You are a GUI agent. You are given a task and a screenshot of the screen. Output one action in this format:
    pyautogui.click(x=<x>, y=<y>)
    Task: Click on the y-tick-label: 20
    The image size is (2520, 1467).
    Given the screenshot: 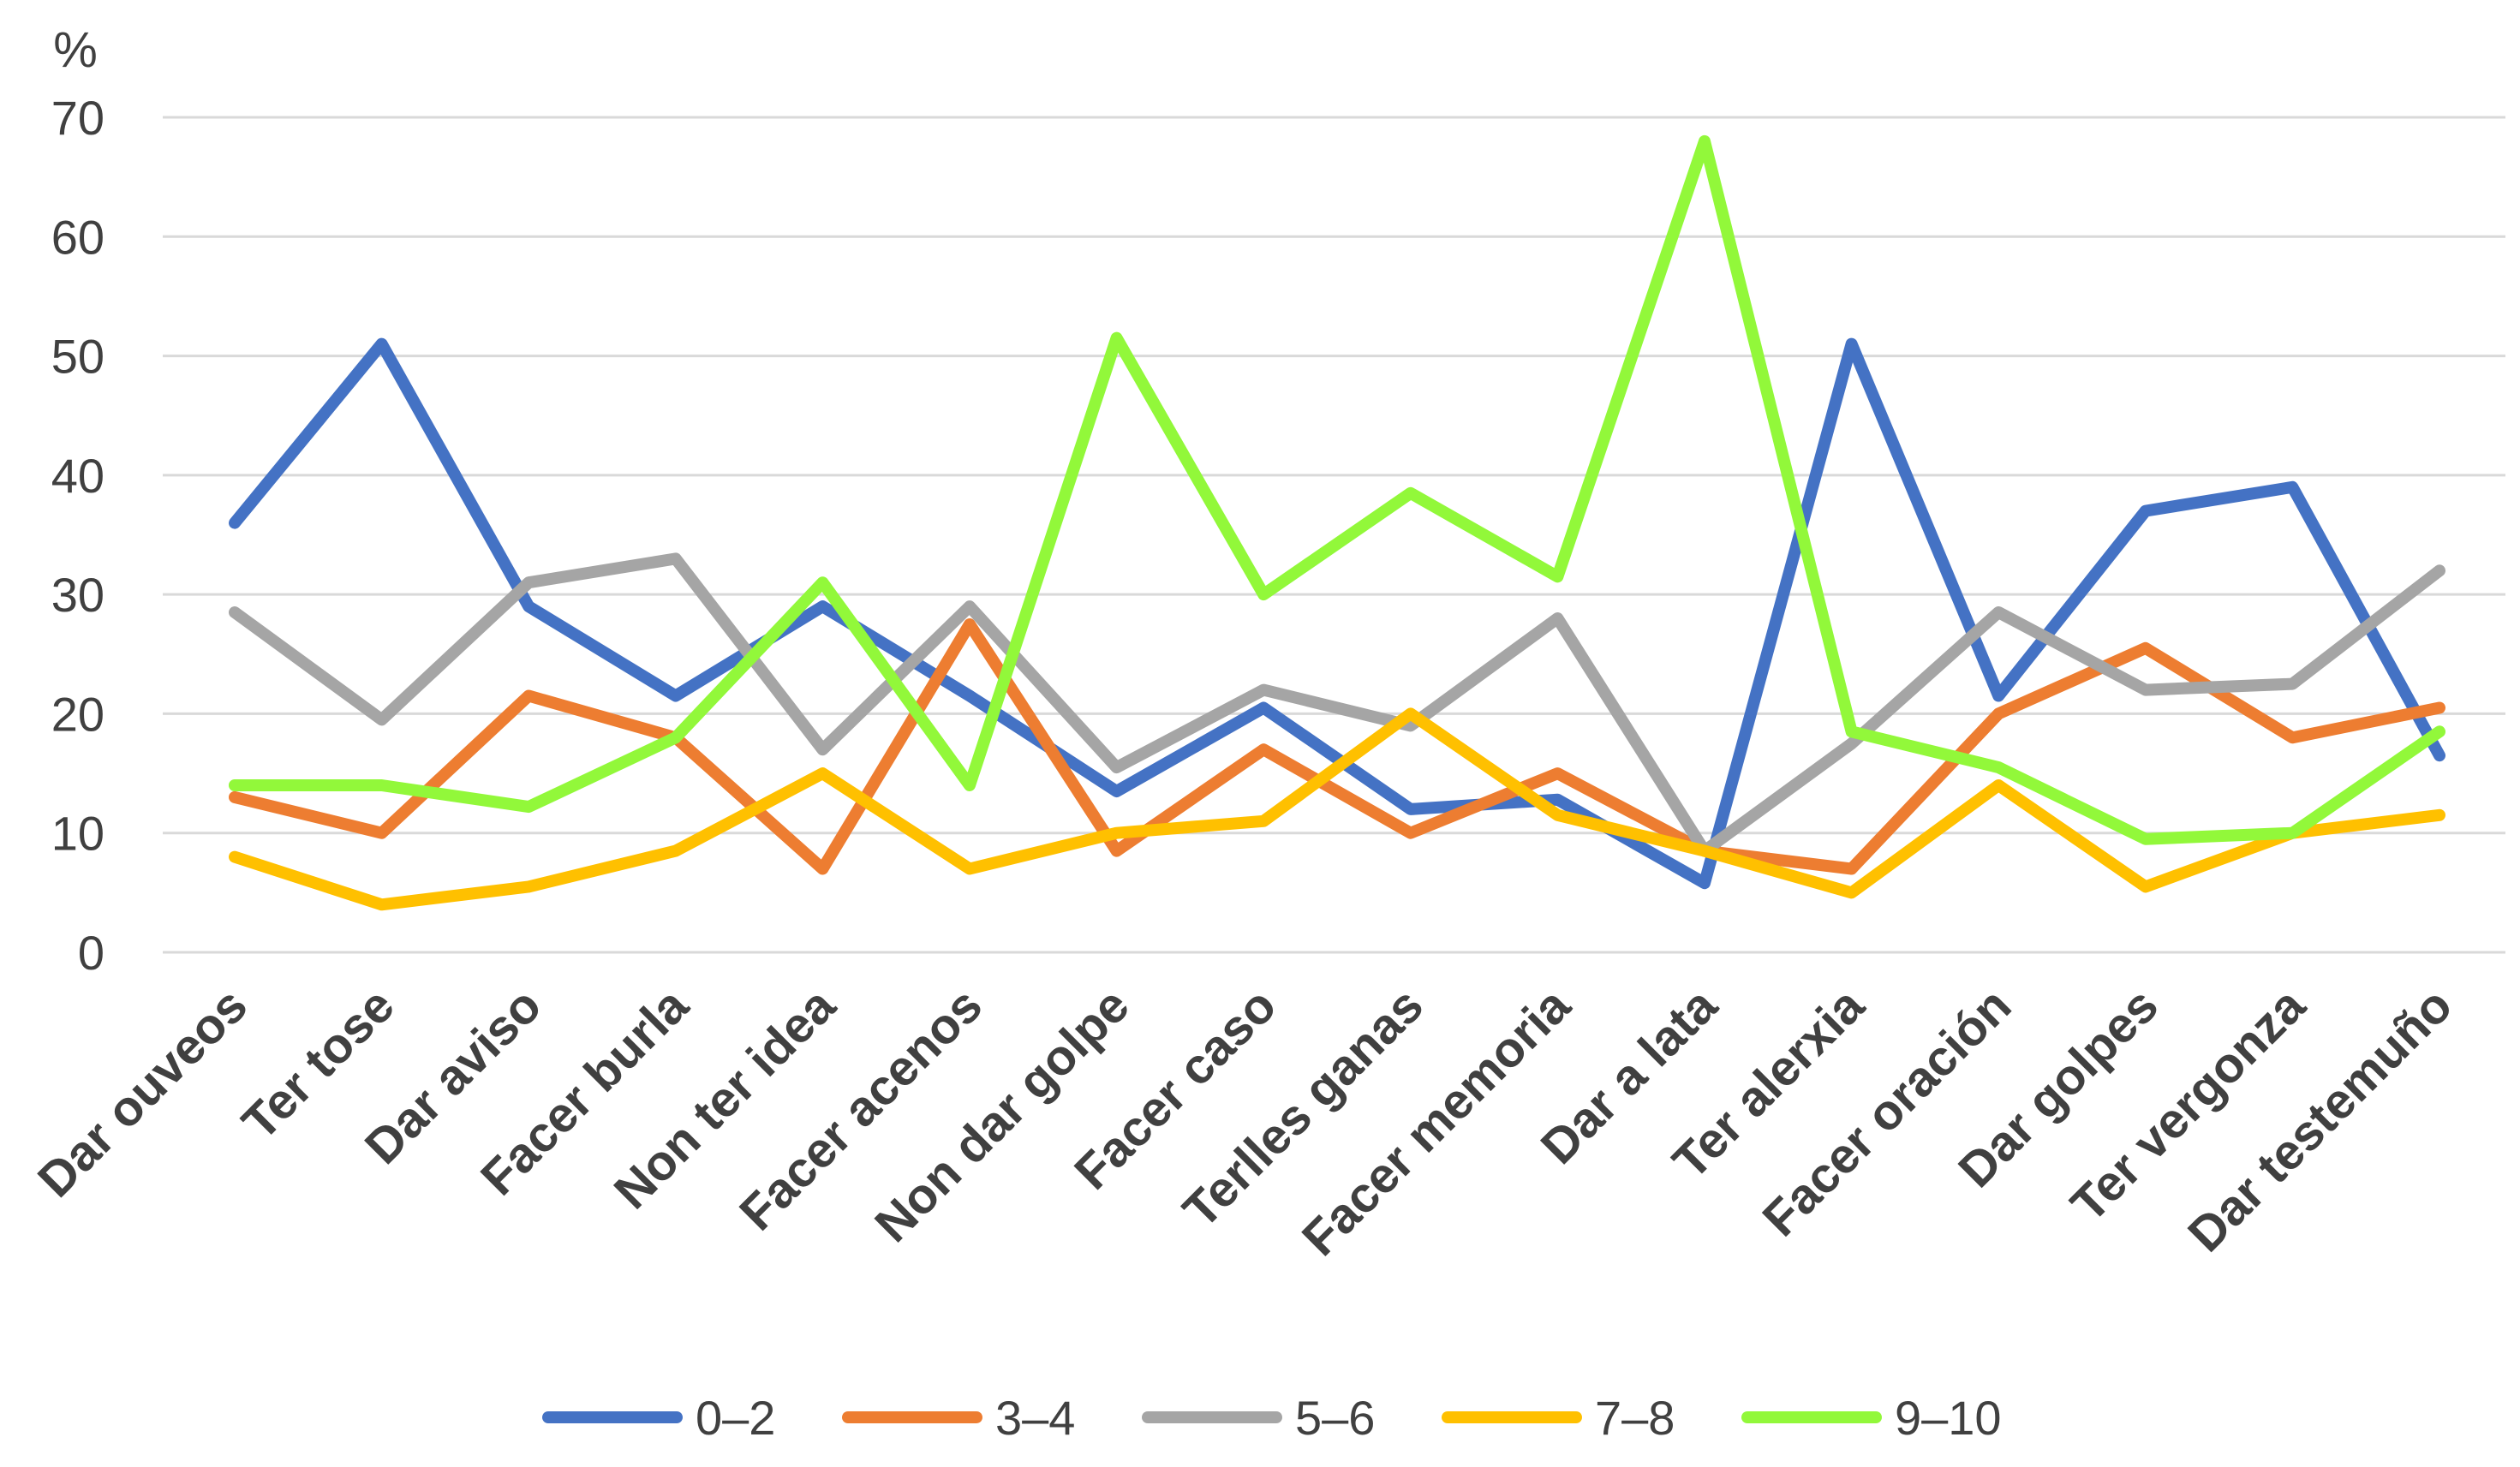 What is the action you would take?
    pyautogui.click(x=78, y=714)
    